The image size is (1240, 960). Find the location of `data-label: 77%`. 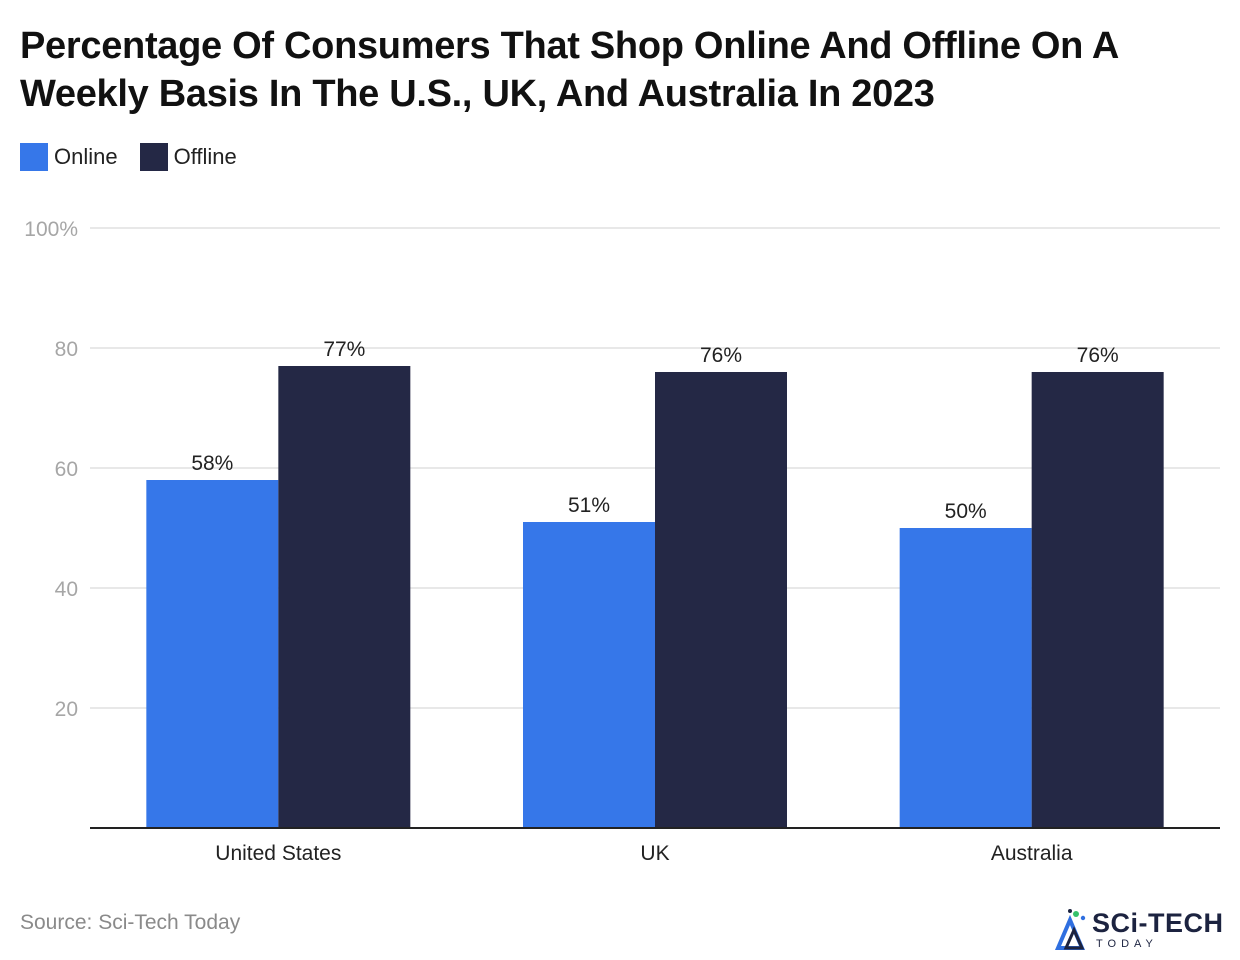

data-label: 77% is located at coordinates (344, 349).